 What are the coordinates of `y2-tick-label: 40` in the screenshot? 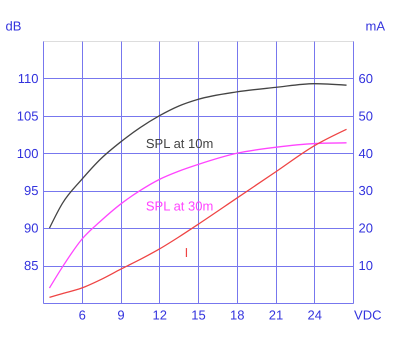 It's located at (365, 153).